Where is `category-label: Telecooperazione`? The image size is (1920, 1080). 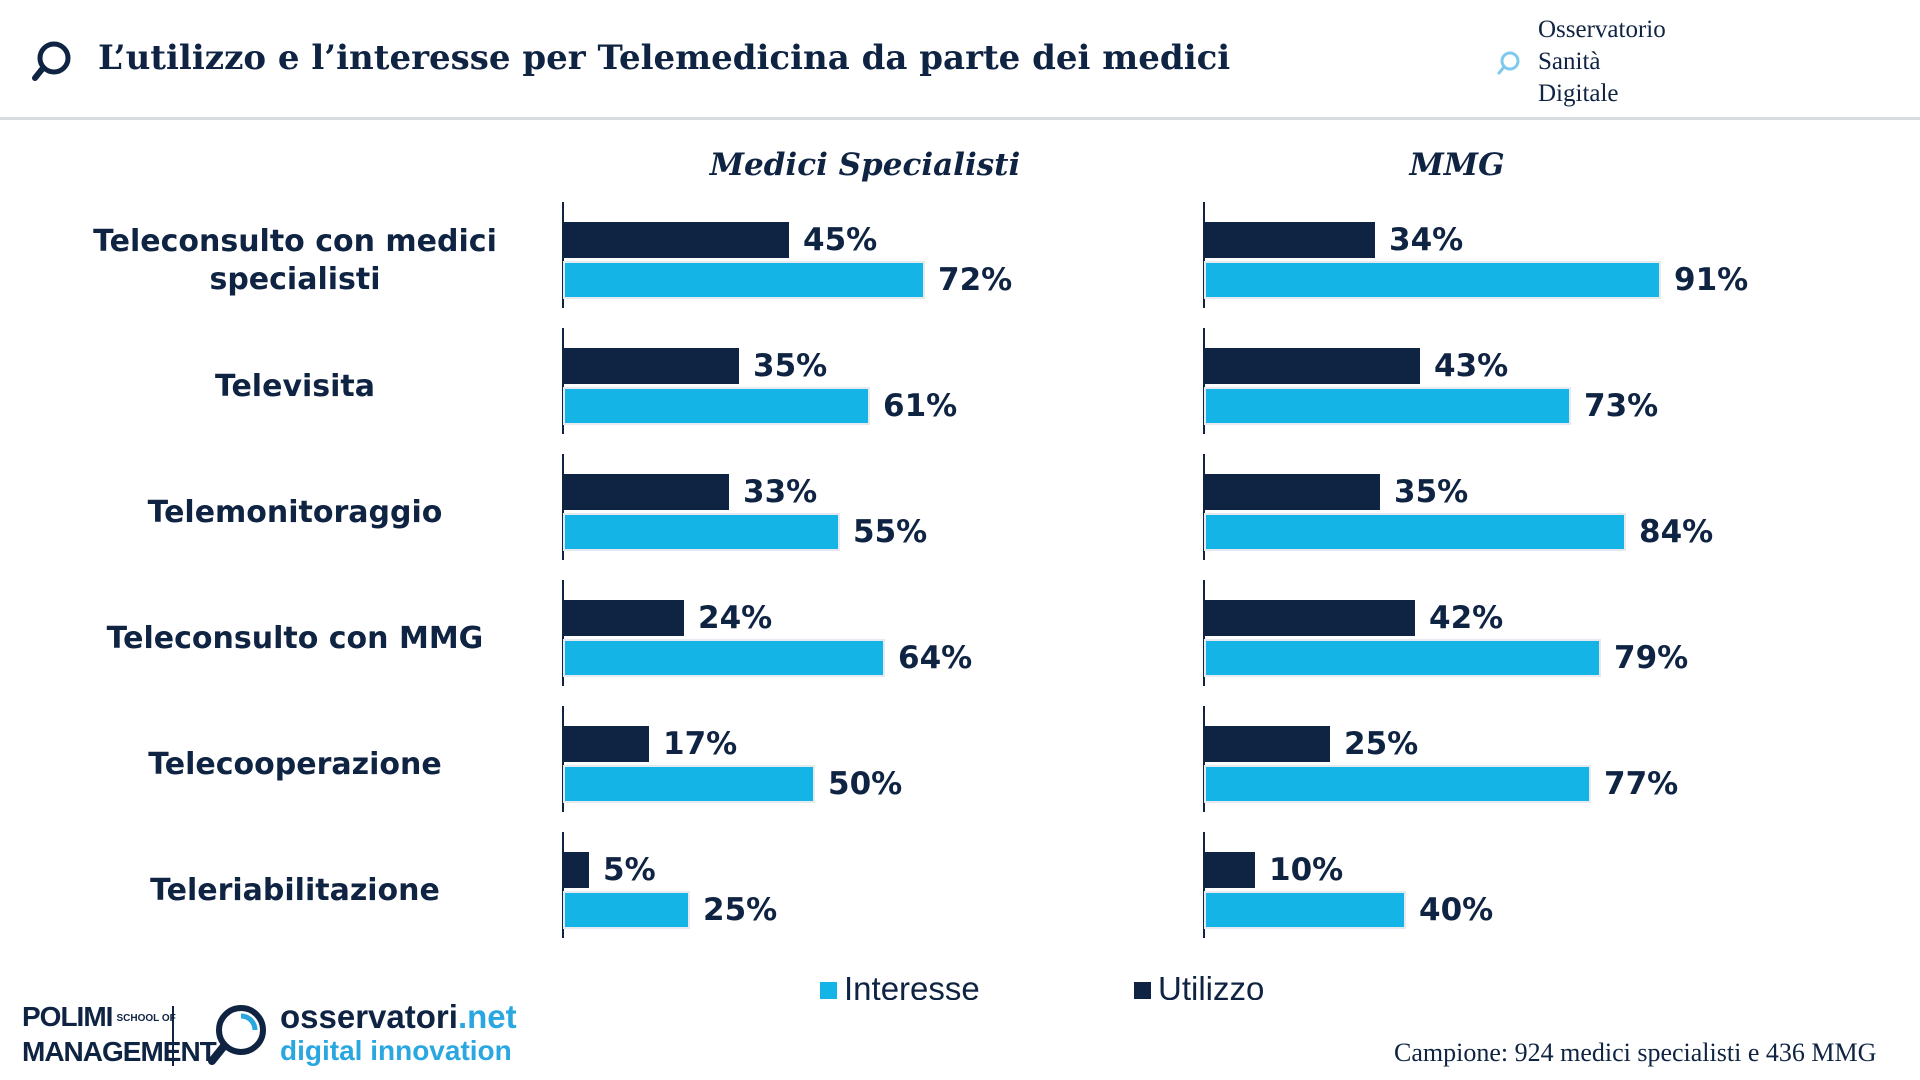
category-label: Telecooperazione is located at coordinates (294, 764).